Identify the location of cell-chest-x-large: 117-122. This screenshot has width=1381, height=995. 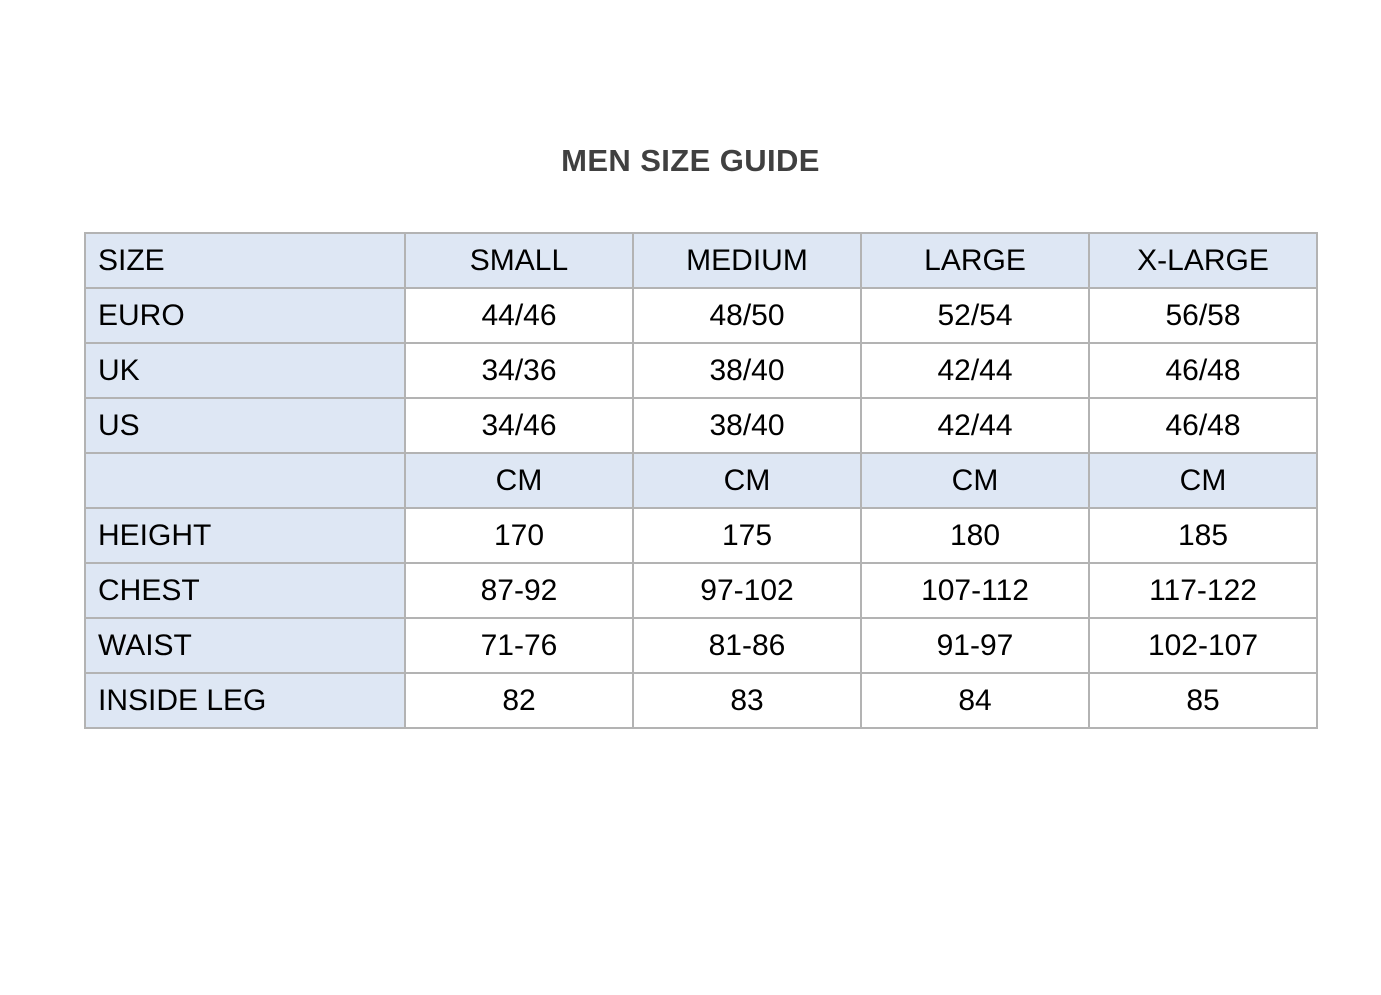
(1203, 590).